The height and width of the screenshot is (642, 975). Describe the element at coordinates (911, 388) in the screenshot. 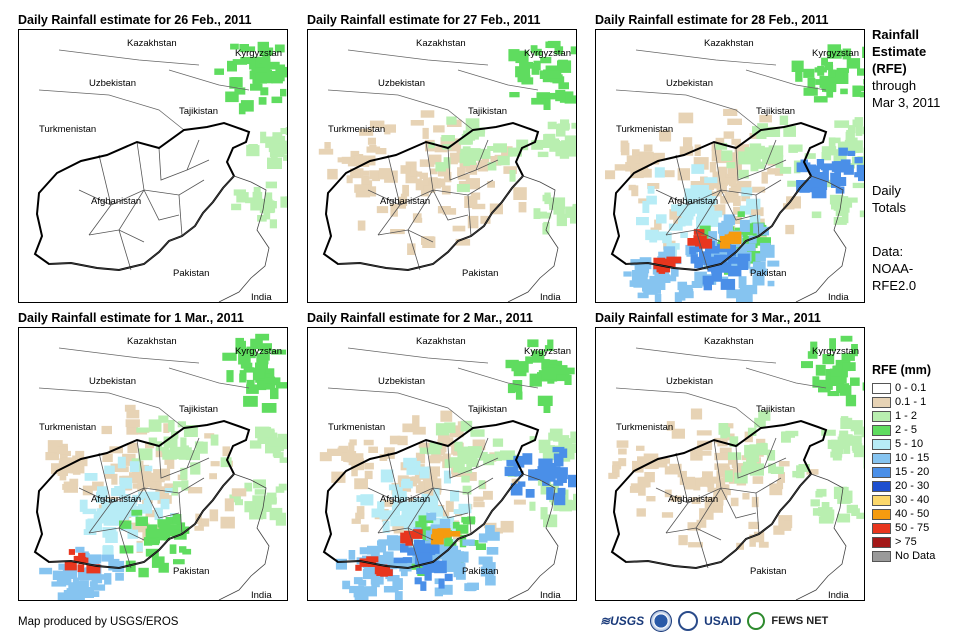

I see `legend-label: 0 - 0.1` at that location.